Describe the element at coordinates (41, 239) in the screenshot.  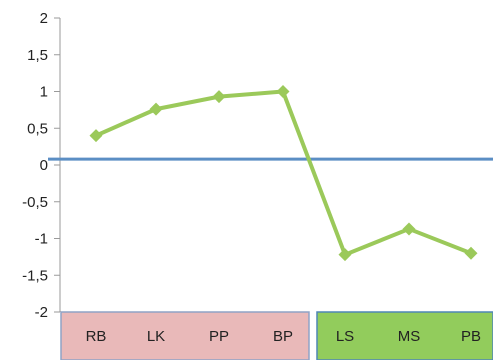
I see `y-tick-label: -1` at that location.